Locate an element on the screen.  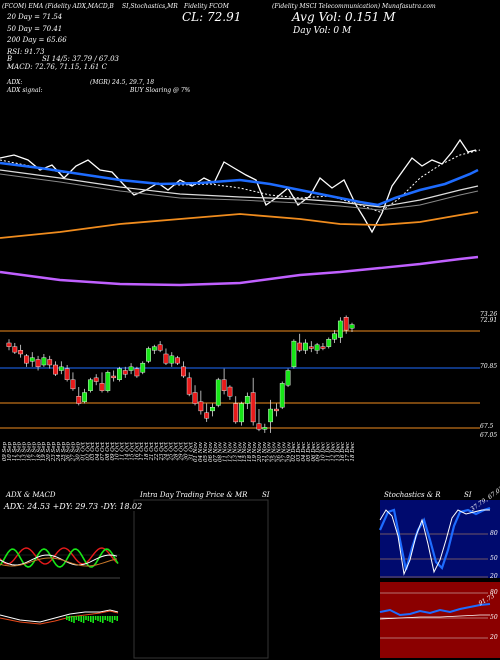
date-tick-label: 12 Dec is located at coordinates (333, 452).